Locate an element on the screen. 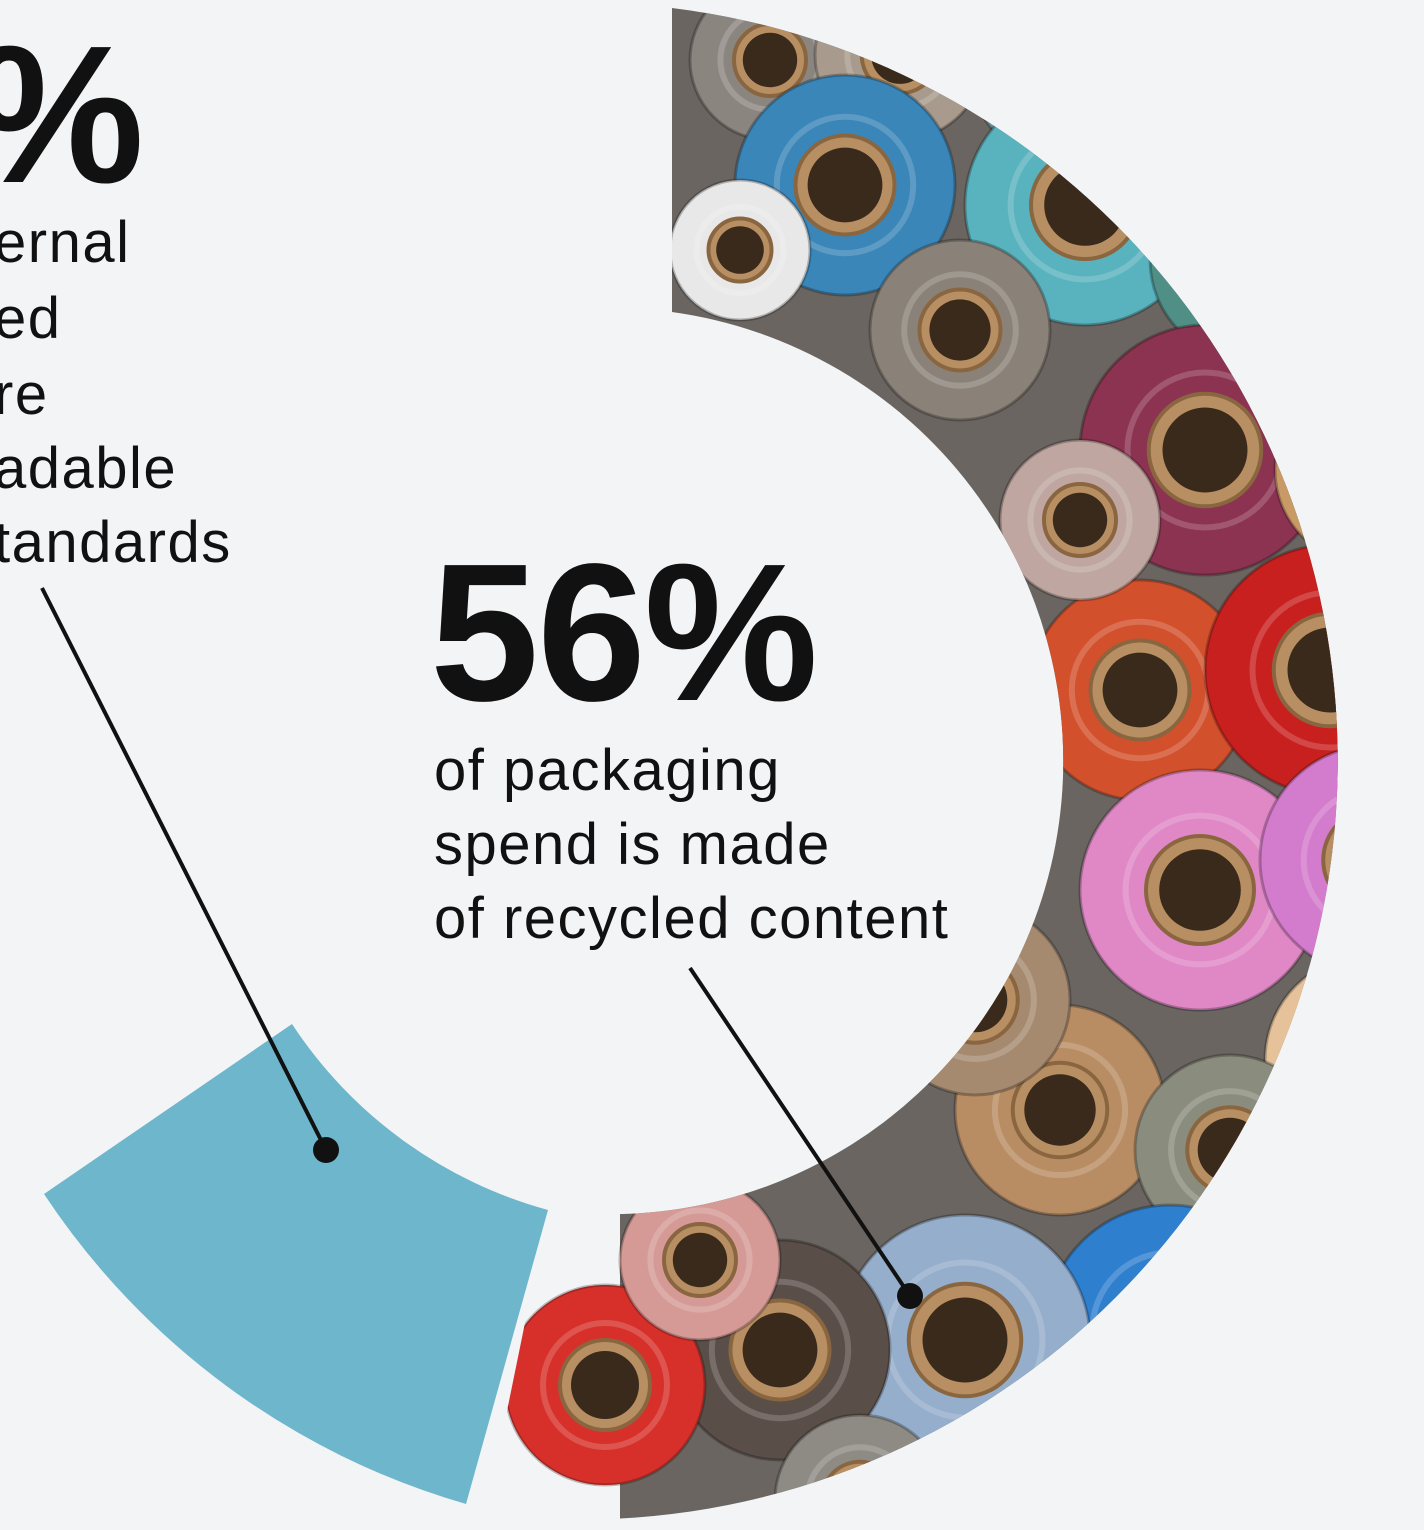 Image resolution: width=1424 pixels, height=1530 pixels. stat-value-left: % is located at coordinates (71, 114).